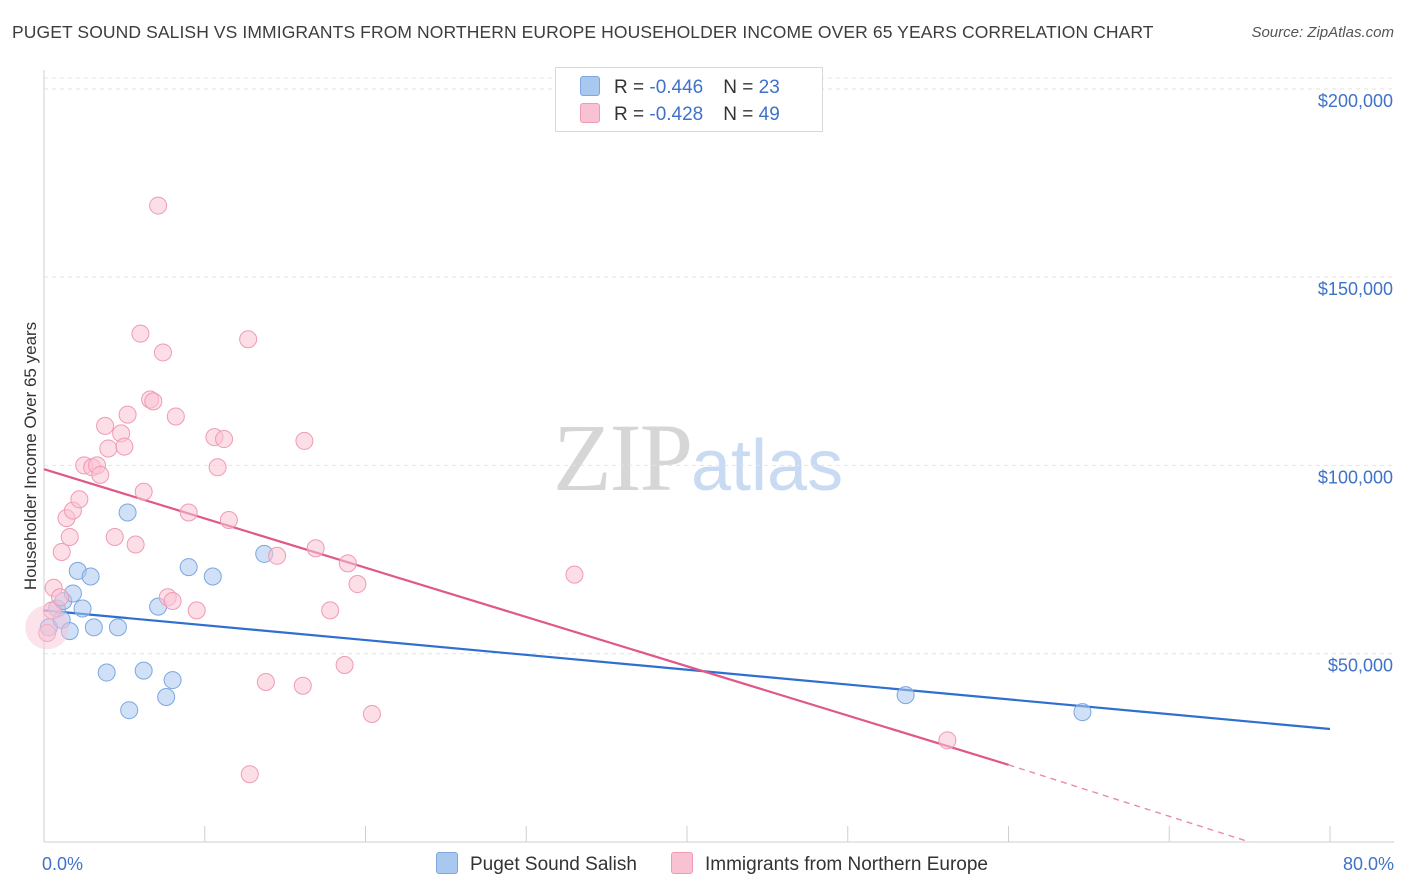 This screenshot has width=1406, height=892. I want to click on y-tick-label: $200,000, so click(1355, 101).